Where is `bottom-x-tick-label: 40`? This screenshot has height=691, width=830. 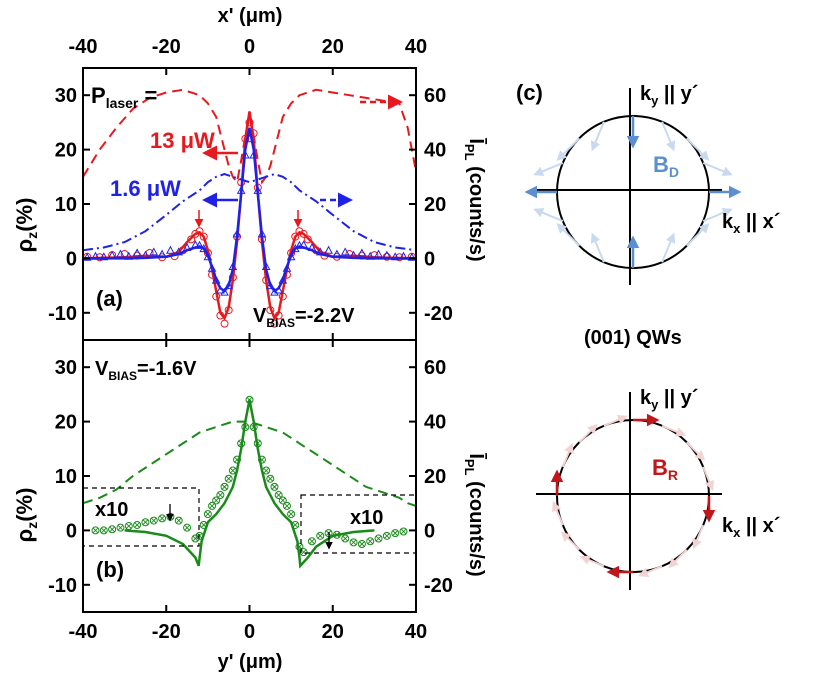 bottom-x-tick-label: 40 is located at coordinates (416, 632).